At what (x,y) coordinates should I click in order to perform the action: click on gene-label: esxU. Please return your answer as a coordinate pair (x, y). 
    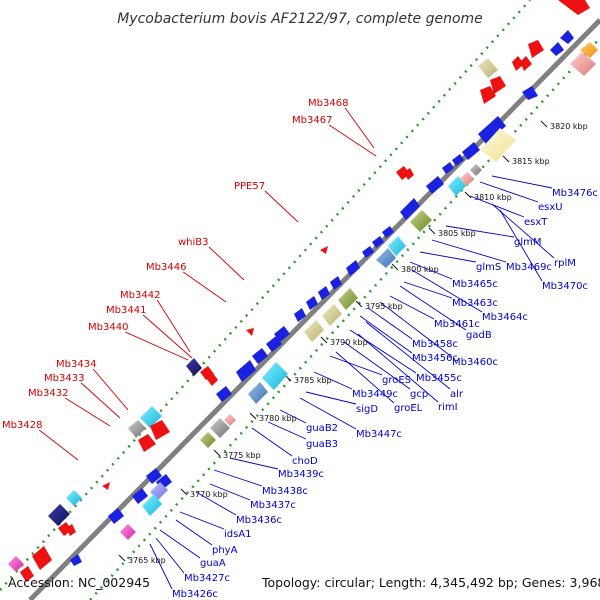
    Looking at the image, I should click on (550, 207).